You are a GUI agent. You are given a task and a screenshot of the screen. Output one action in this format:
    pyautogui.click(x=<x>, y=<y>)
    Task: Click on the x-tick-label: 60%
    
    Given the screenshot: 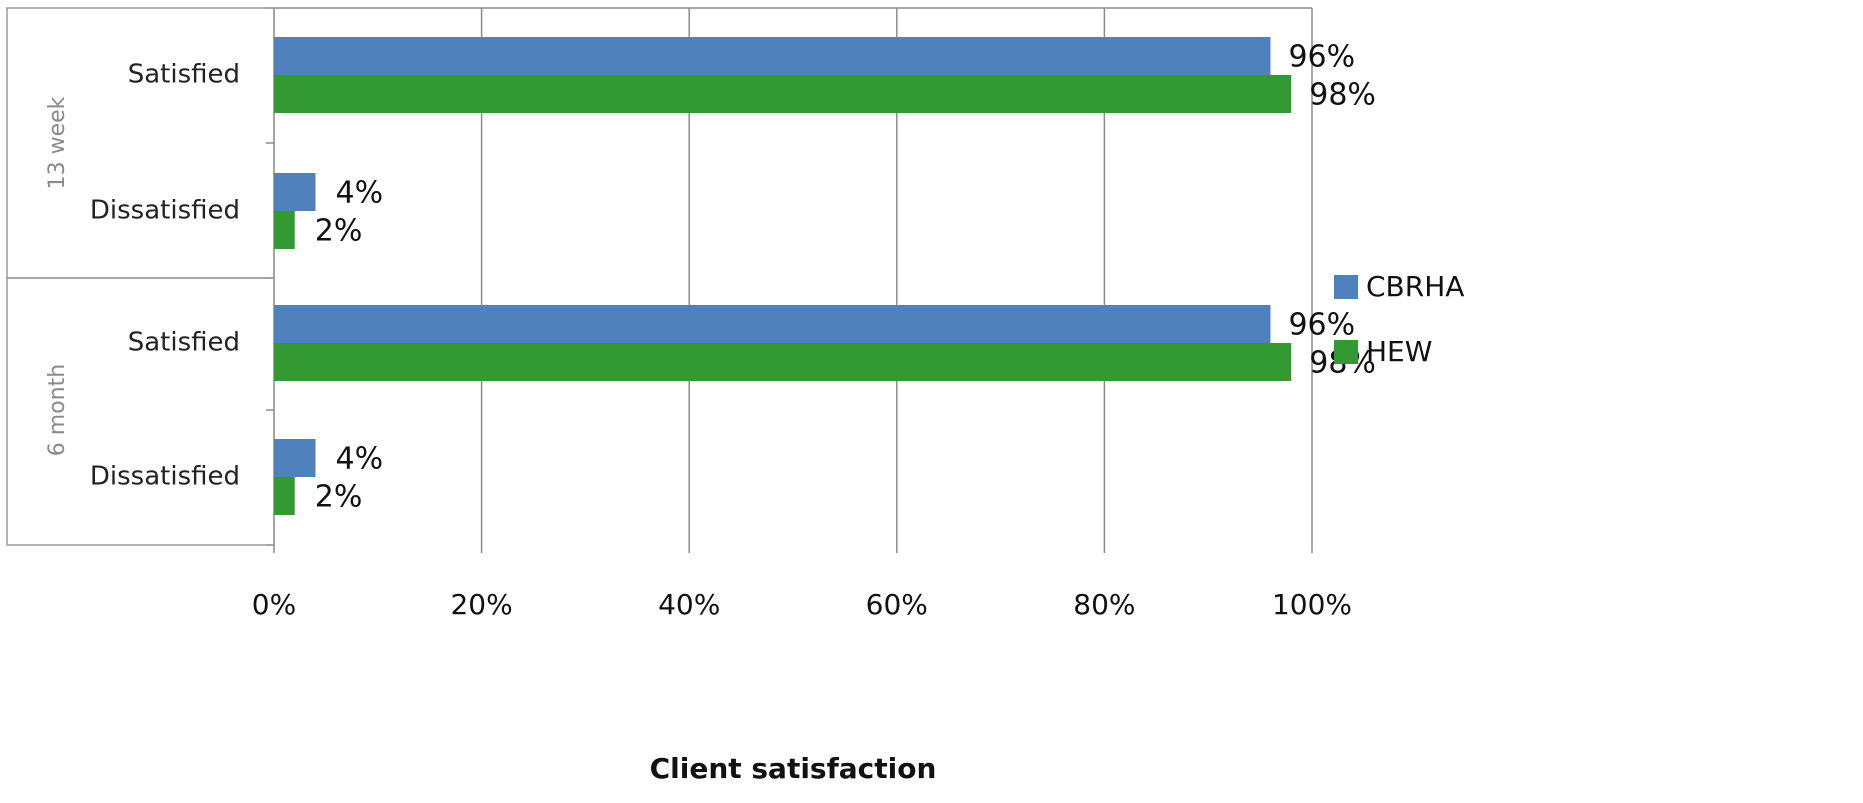 What is the action you would take?
    pyautogui.click(x=897, y=604)
    